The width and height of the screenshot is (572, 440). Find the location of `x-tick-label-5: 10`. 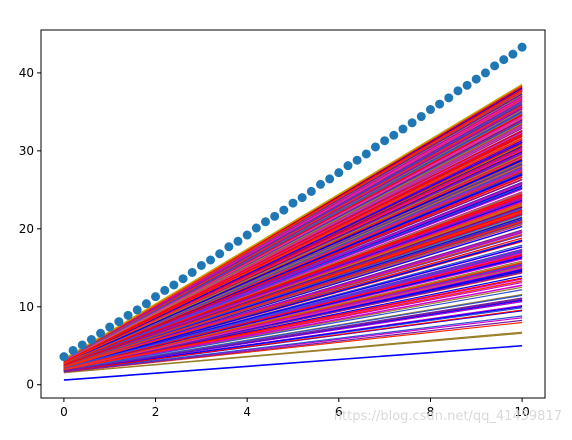

x-tick-label-5: 10 is located at coordinates (521, 412).